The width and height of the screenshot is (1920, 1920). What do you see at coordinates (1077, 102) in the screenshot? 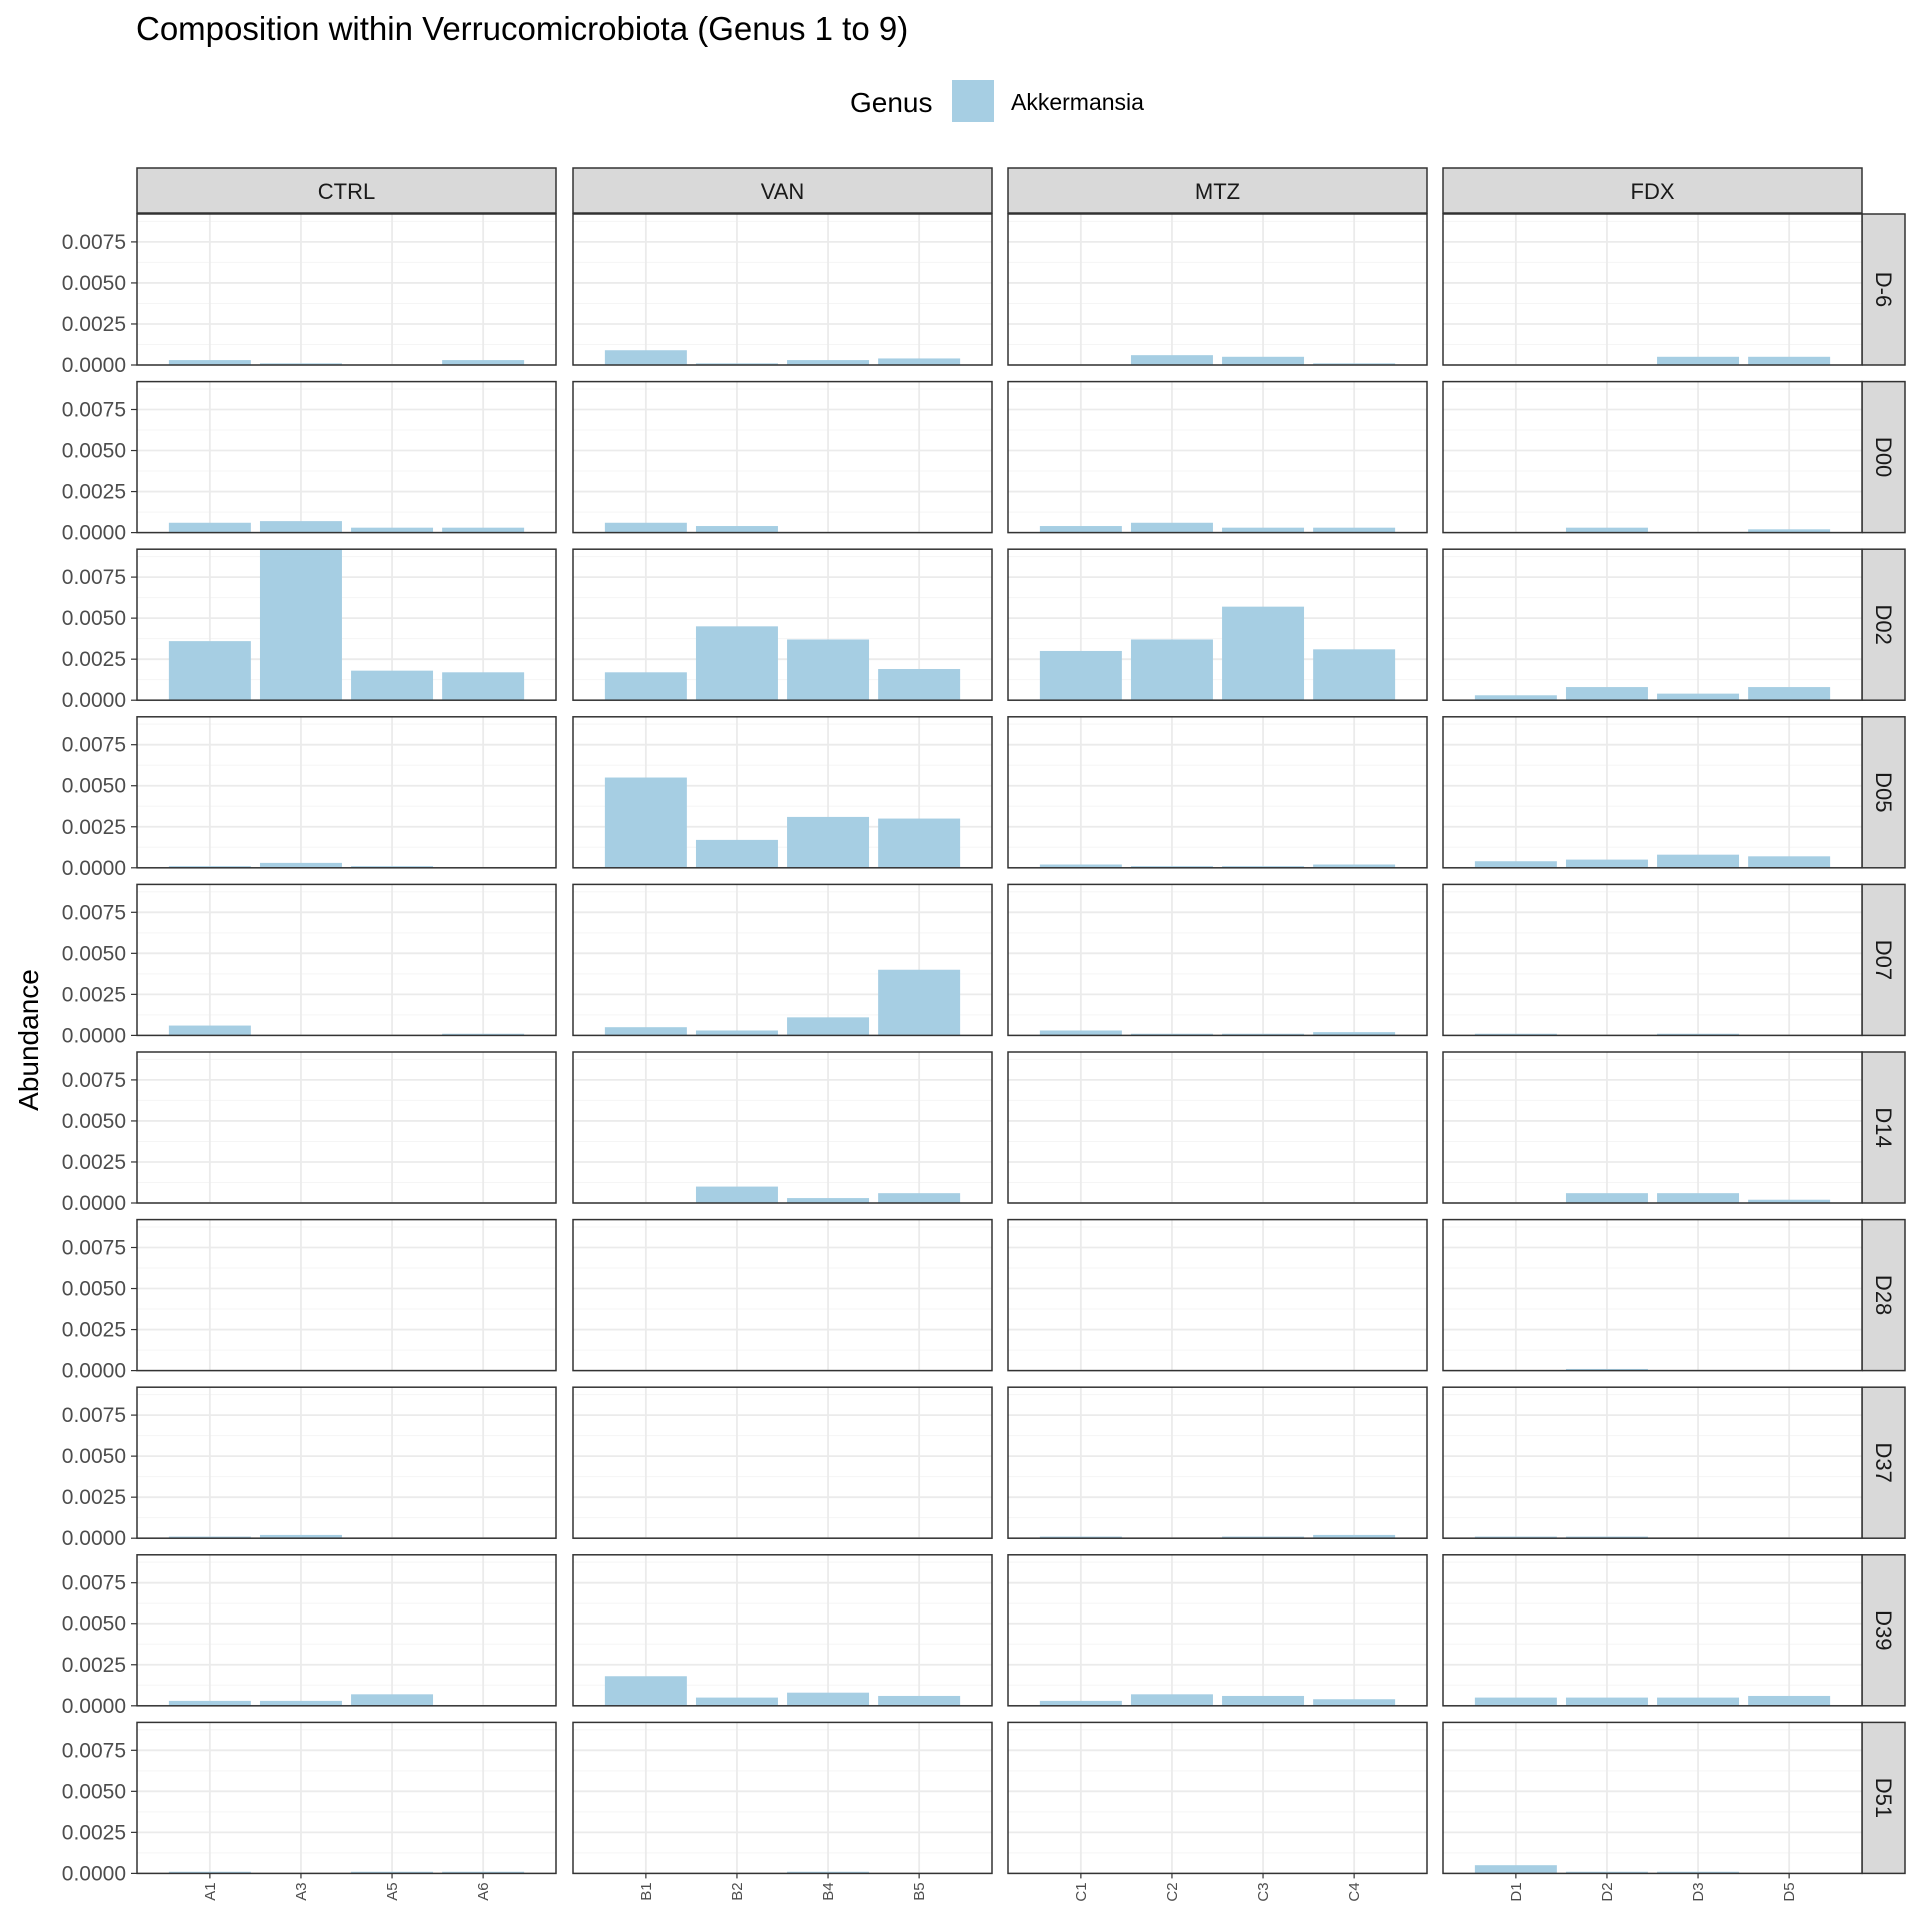
I see `legend-label-akkermansia: Akkermansia` at bounding box center [1077, 102].